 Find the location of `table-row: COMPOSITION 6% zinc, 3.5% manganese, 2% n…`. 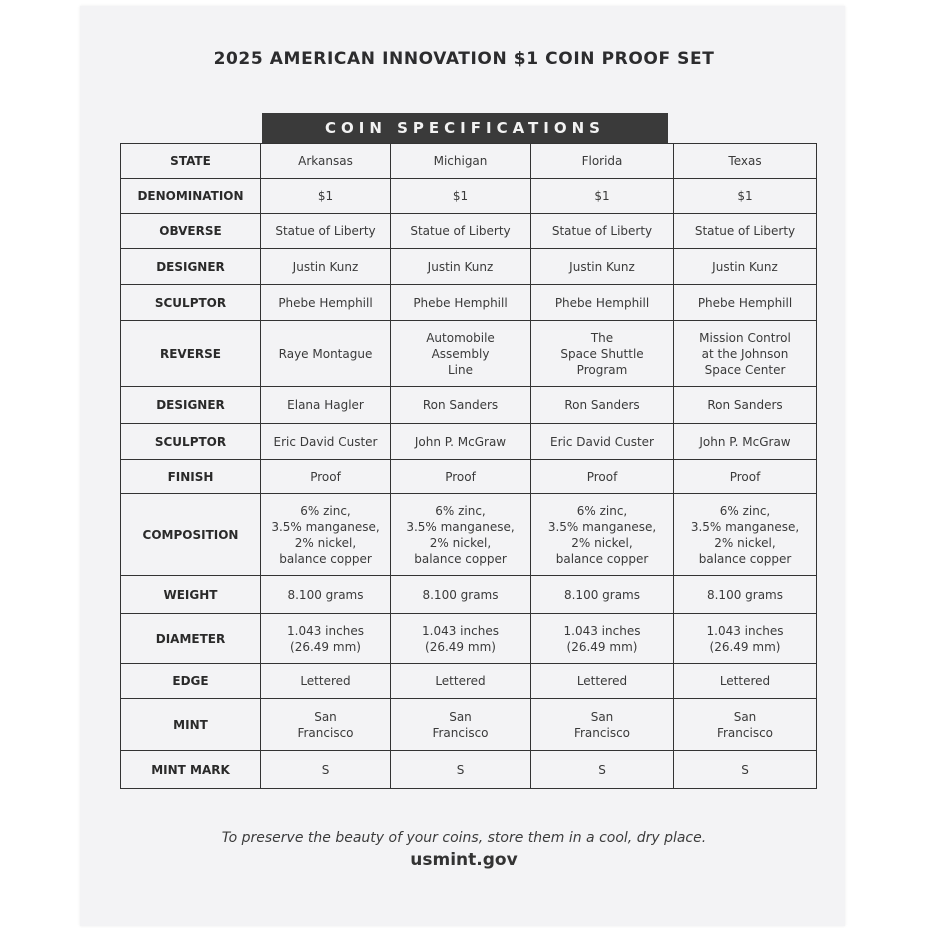

table-row: COMPOSITION 6% zinc, 3.5% manganese, 2% n… is located at coordinates (468, 534).